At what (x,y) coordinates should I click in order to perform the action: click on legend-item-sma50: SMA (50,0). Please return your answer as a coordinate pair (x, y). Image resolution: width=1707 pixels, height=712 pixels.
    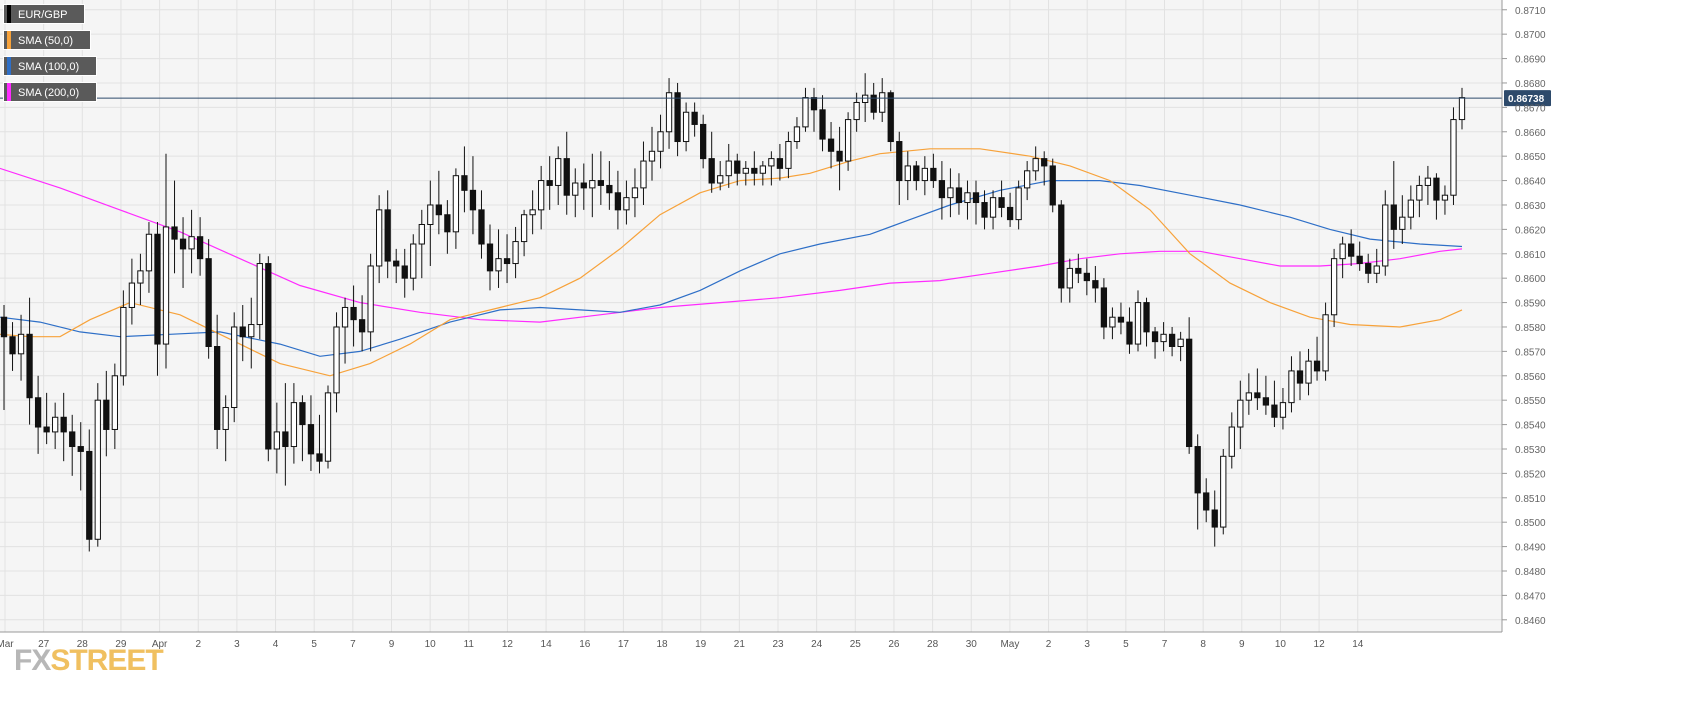
    Looking at the image, I should click on (47, 40).